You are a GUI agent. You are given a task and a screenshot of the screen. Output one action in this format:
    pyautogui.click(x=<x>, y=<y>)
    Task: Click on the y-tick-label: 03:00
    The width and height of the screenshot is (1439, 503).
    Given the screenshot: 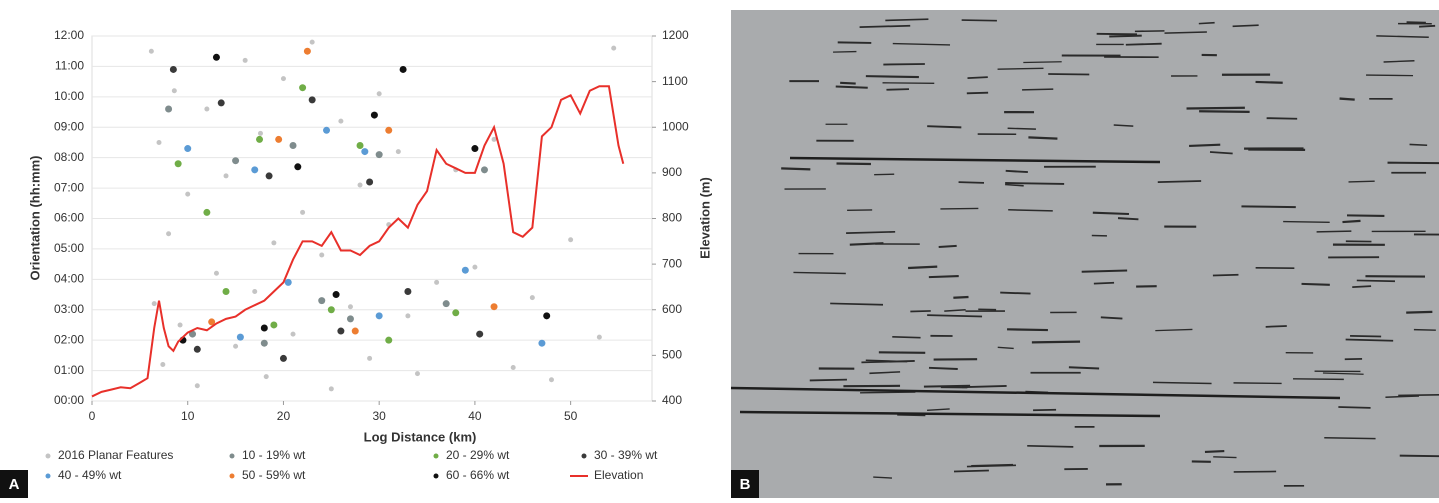 What is the action you would take?
    pyautogui.click(x=69, y=309)
    